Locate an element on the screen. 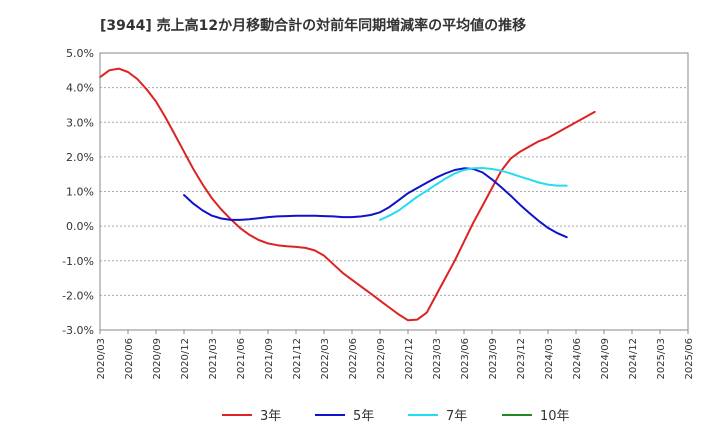 This screenshot has width=720, height=444. x-tick-label: 2021/12 is located at coordinates (297, 359).